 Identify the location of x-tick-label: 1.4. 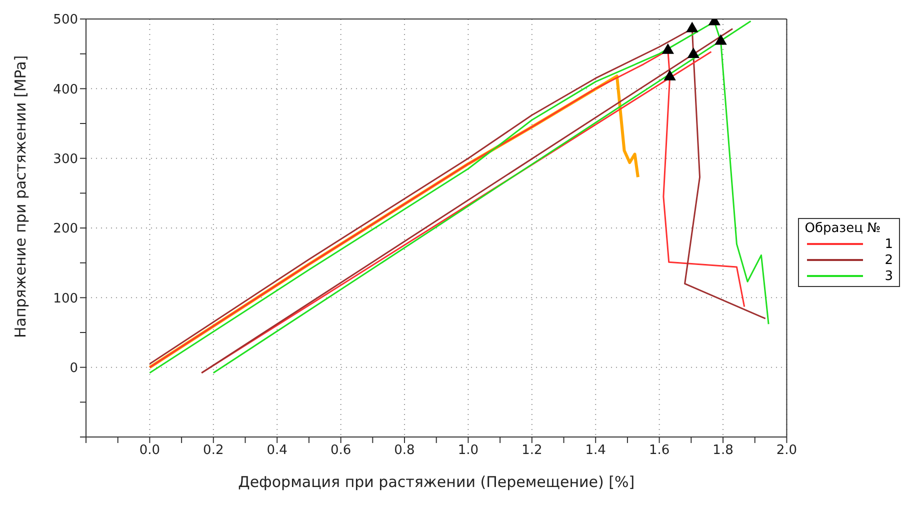
(595, 450).